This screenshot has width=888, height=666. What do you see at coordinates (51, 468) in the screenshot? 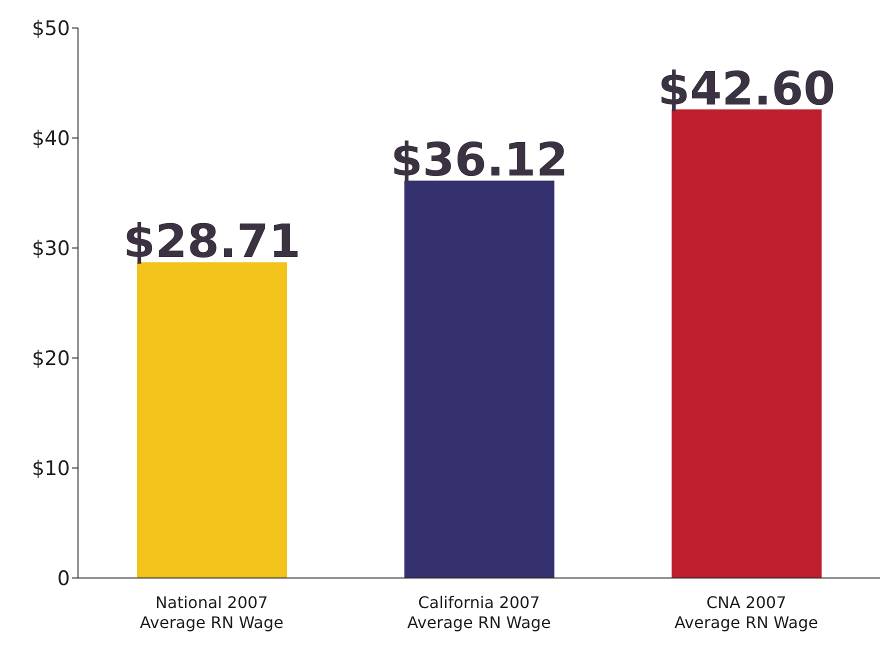
I see `y-tick-label: $10` at bounding box center [51, 468].